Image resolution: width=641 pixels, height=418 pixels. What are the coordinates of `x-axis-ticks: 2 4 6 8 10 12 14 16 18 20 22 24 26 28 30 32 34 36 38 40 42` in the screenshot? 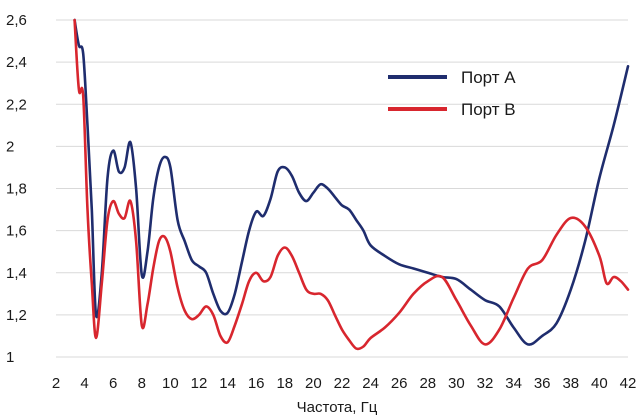 It's located at (344, 383).